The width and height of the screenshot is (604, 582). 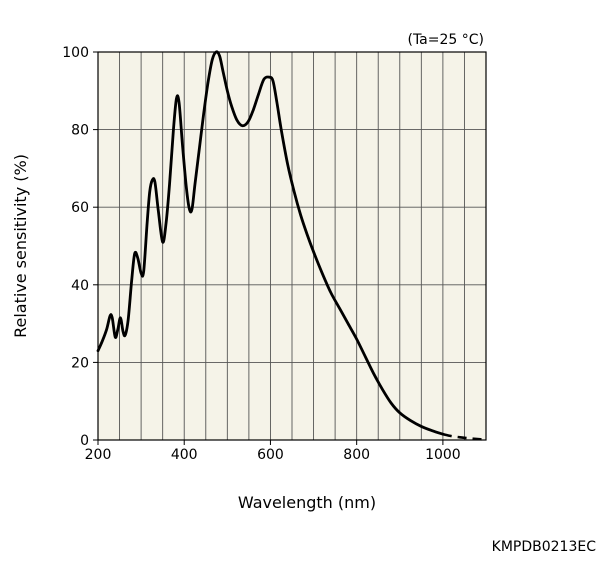 What do you see at coordinates (80, 208) in the screenshot?
I see `y-tick-label: 60` at bounding box center [80, 208].